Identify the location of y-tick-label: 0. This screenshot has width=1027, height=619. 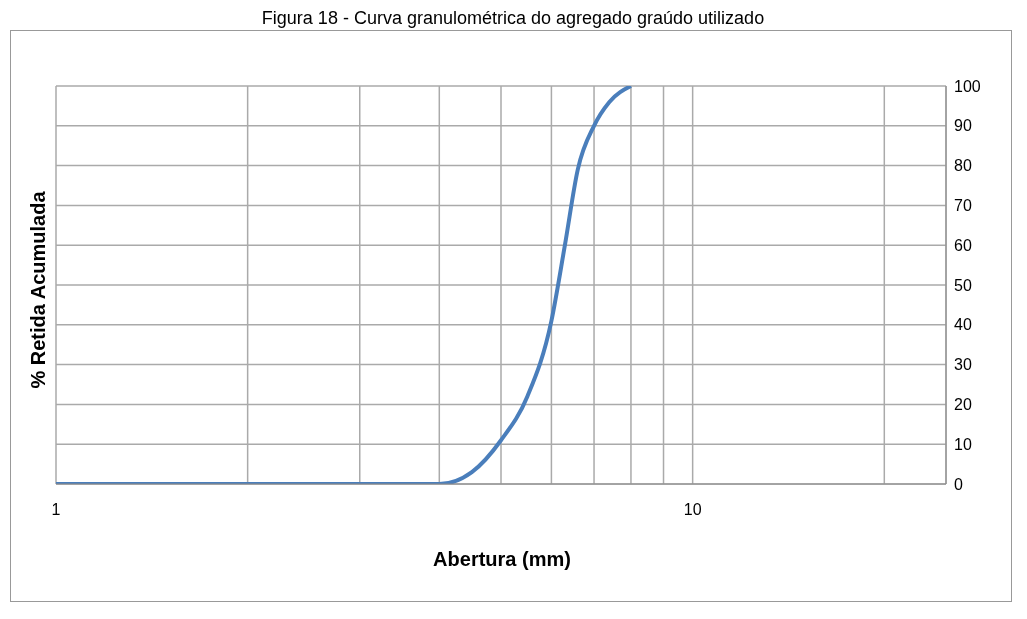
(958, 484).